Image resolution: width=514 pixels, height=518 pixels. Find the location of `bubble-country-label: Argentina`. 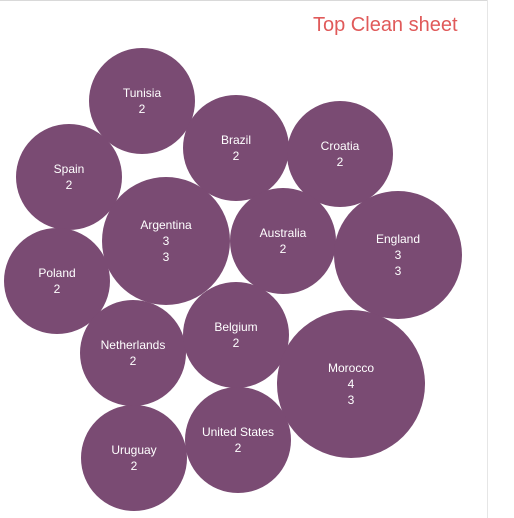

bubble-country-label: Argentina is located at coordinates (166, 225).